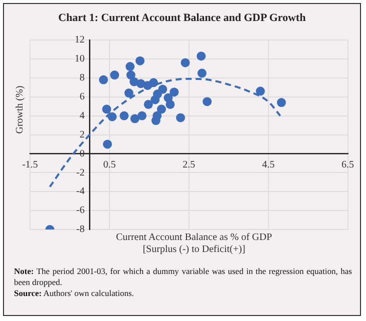 The height and width of the screenshot is (321, 366). What do you see at coordinates (79, 59) in the screenshot?
I see `y-tick-label: 10` at bounding box center [79, 59].